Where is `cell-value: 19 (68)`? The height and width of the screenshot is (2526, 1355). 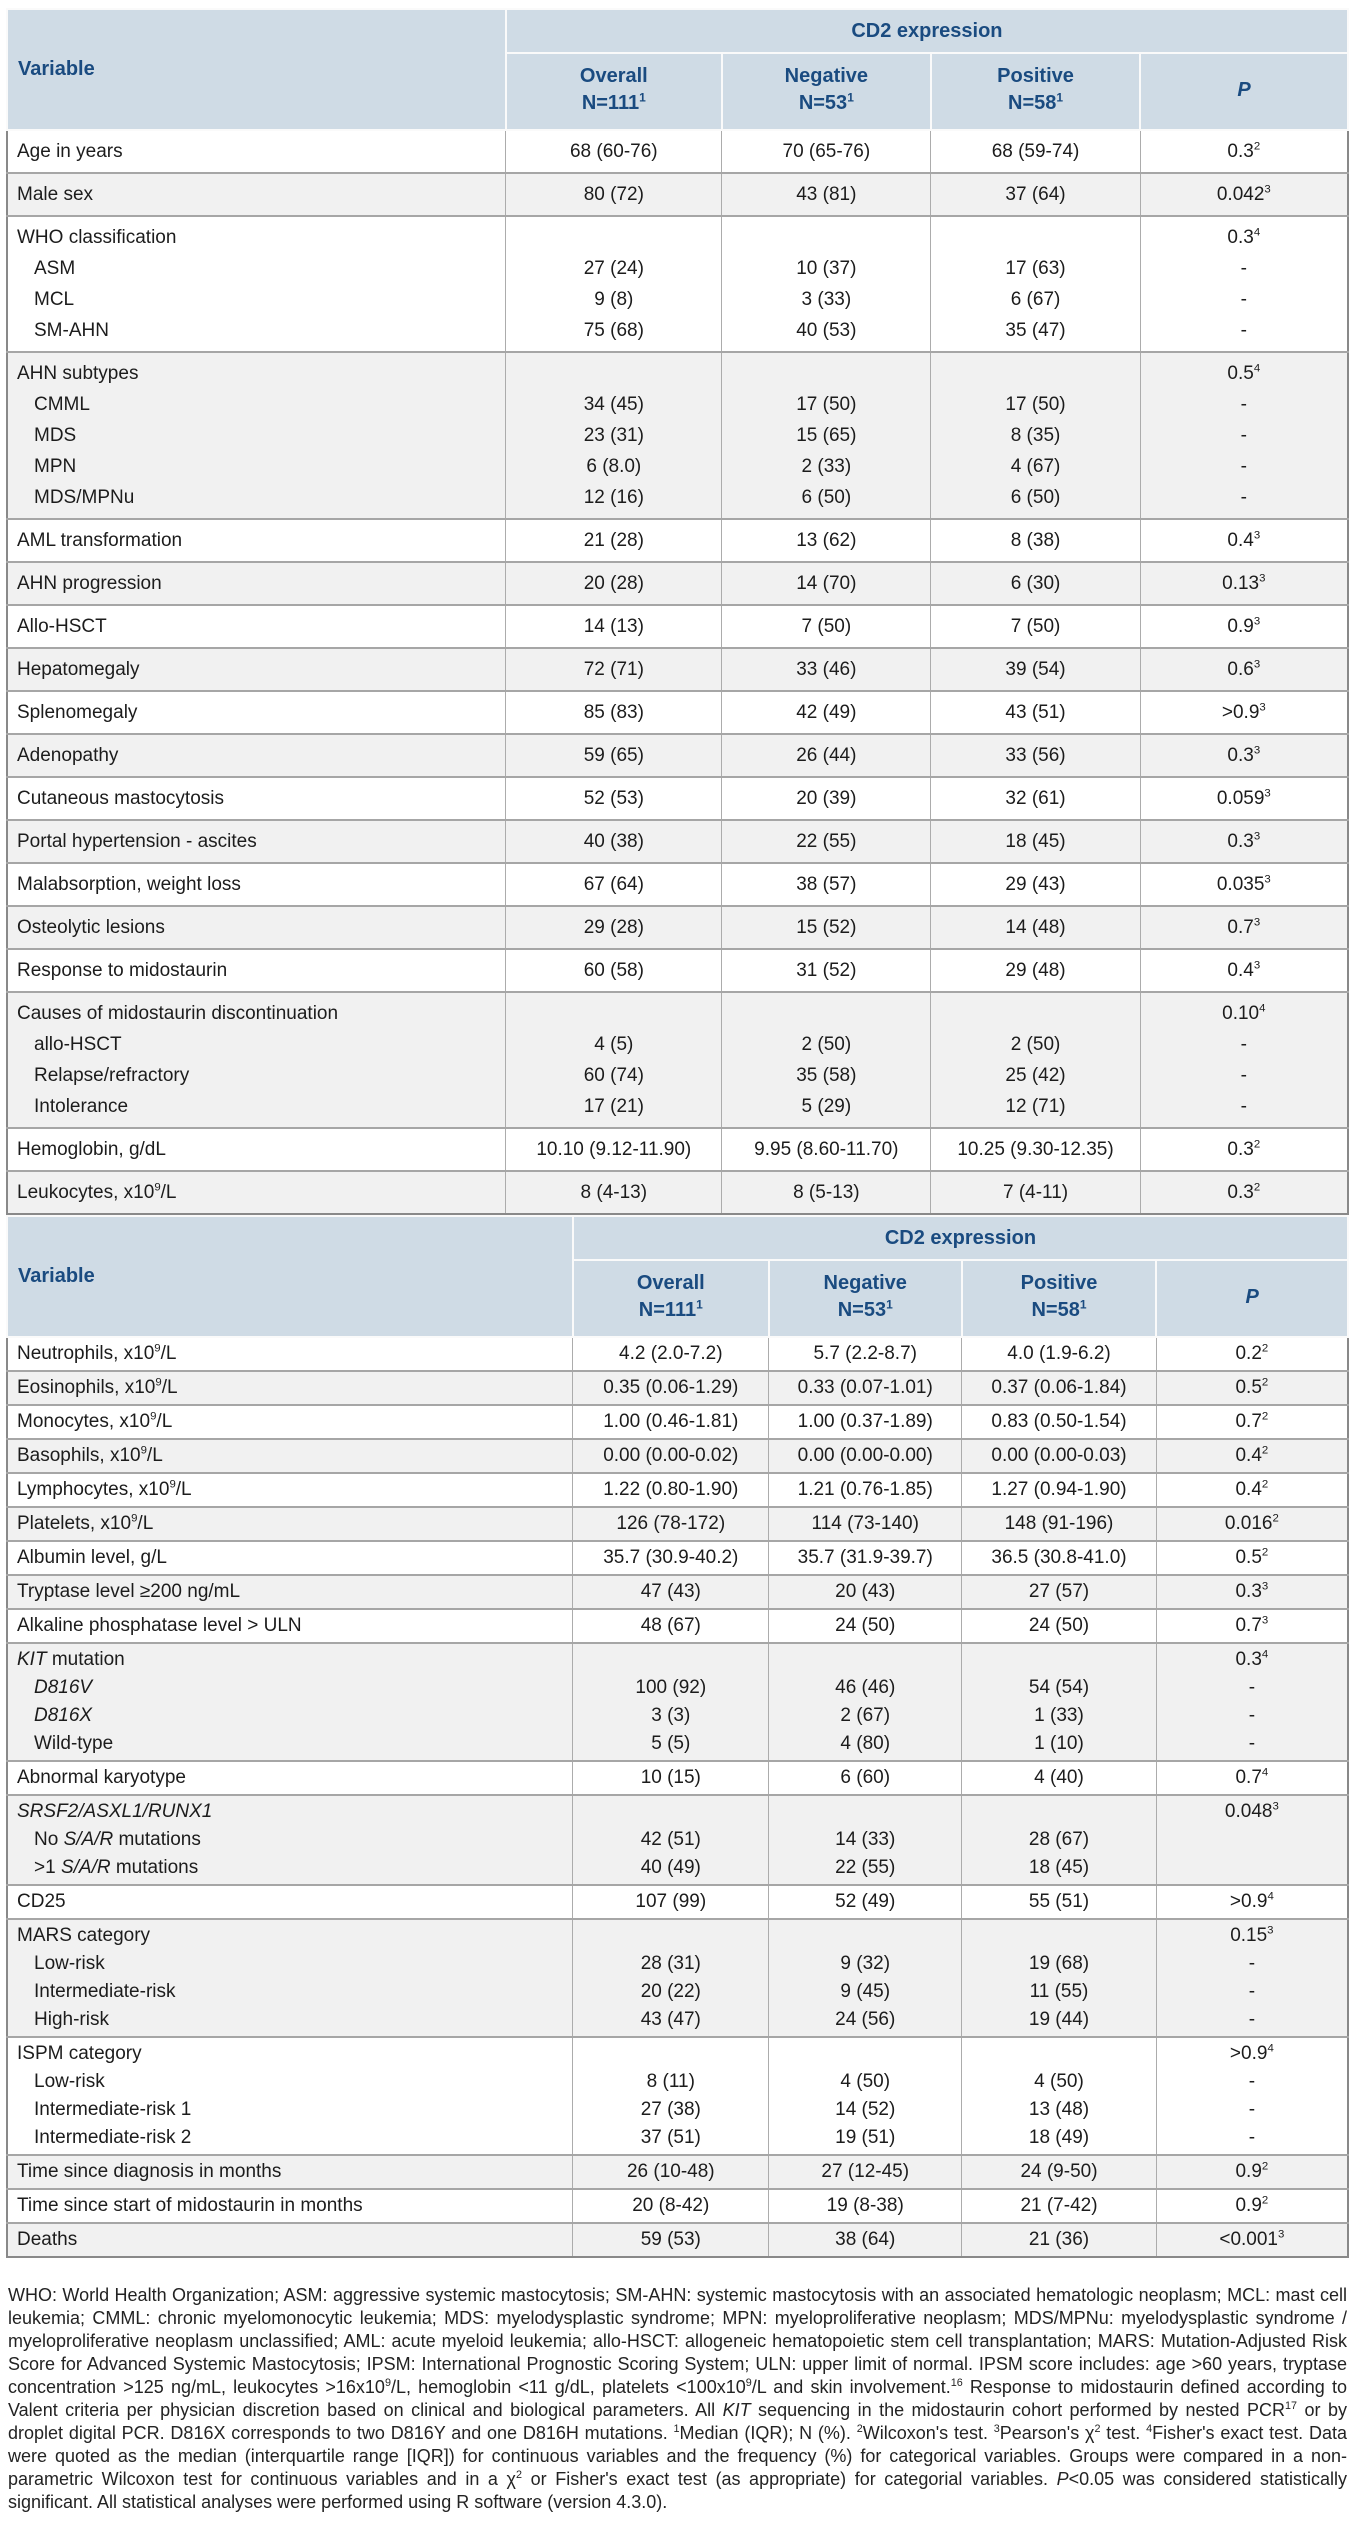 cell-value: 19 (68) is located at coordinates (1059, 1963).